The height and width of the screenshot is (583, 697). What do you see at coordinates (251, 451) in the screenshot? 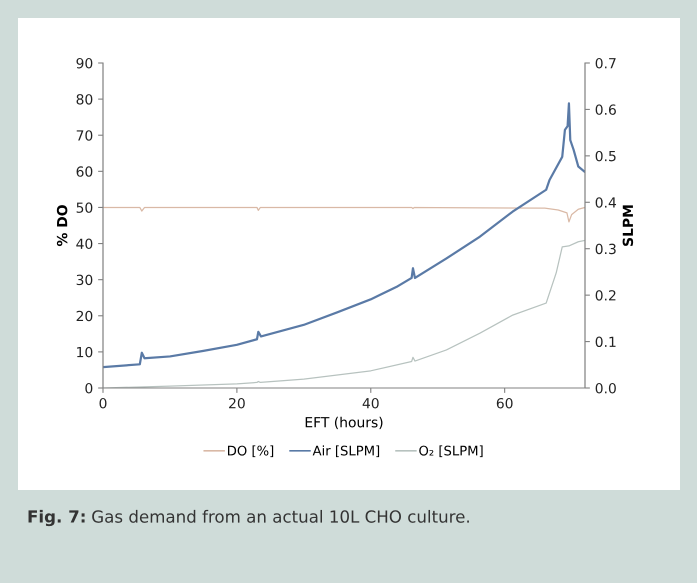
I see `legend-label: DO [%]` at bounding box center [251, 451].